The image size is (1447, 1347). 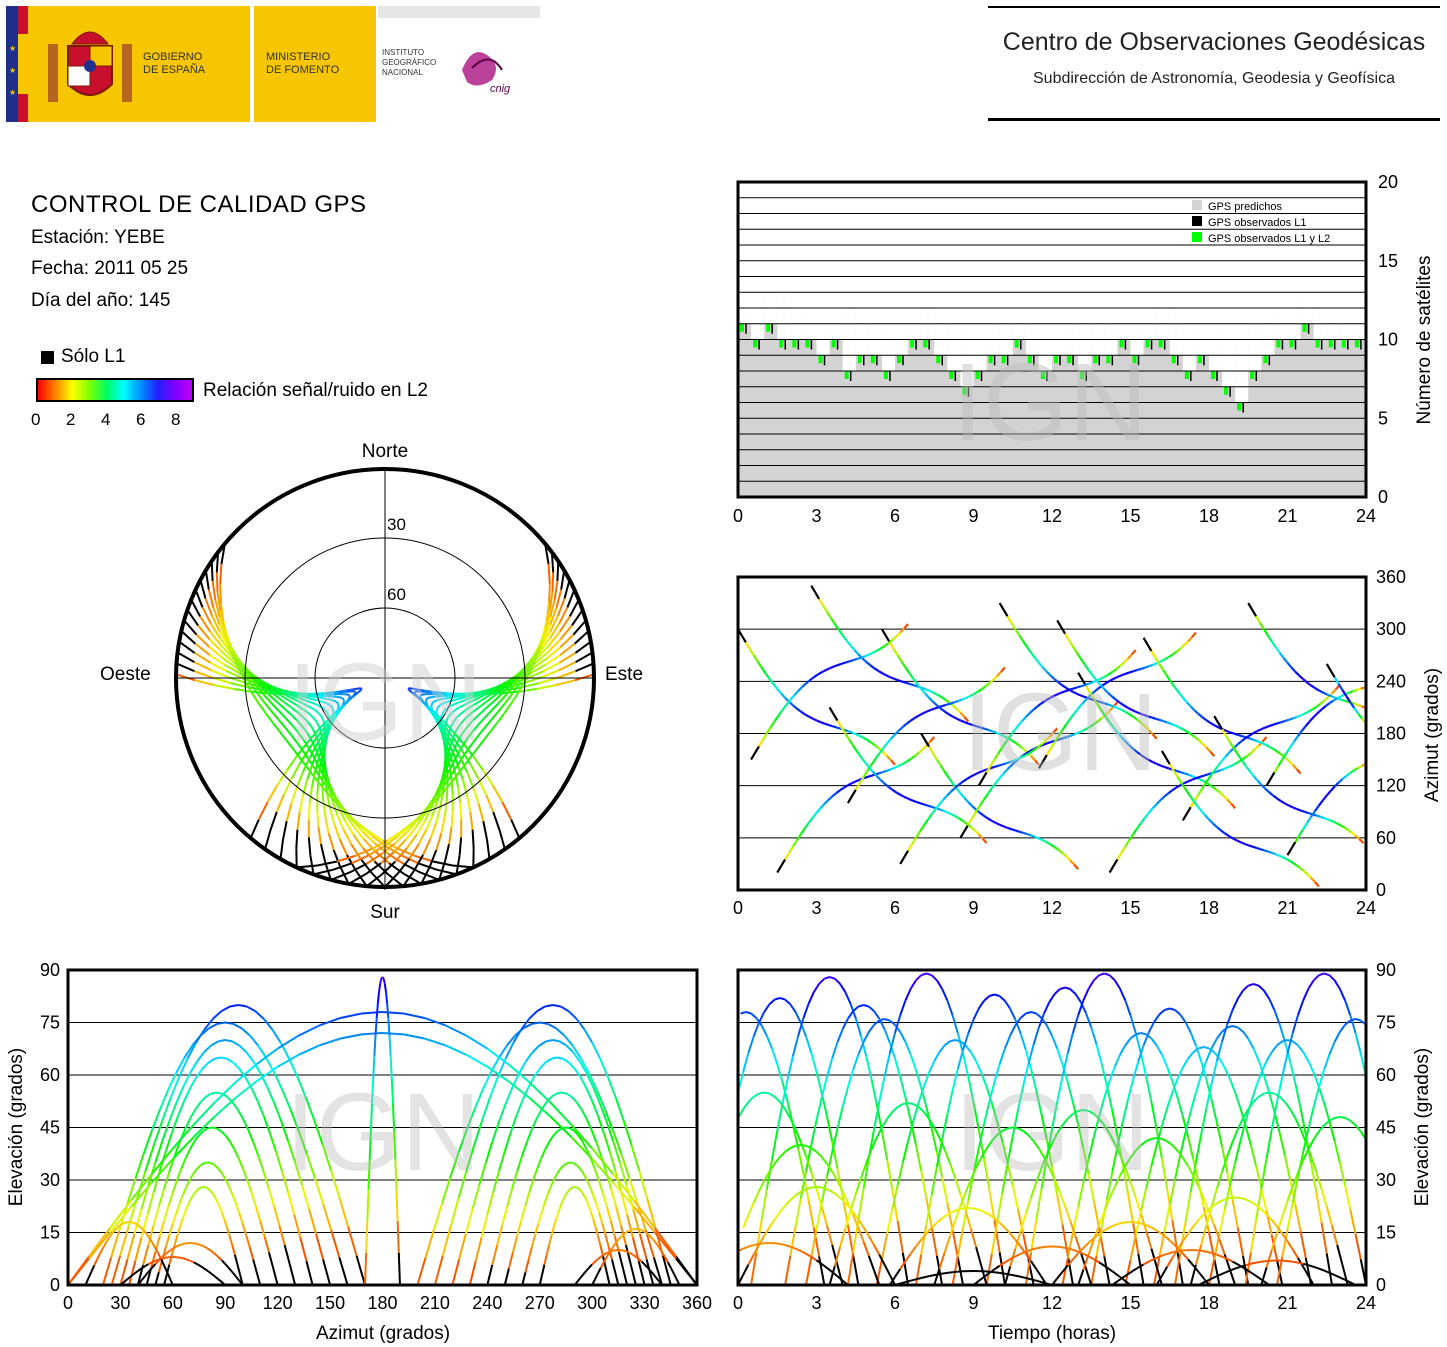 What do you see at coordinates (1257, 223) in the screenshot?
I see `legend-l1: GPS observados L1` at bounding box center [1257, 223].